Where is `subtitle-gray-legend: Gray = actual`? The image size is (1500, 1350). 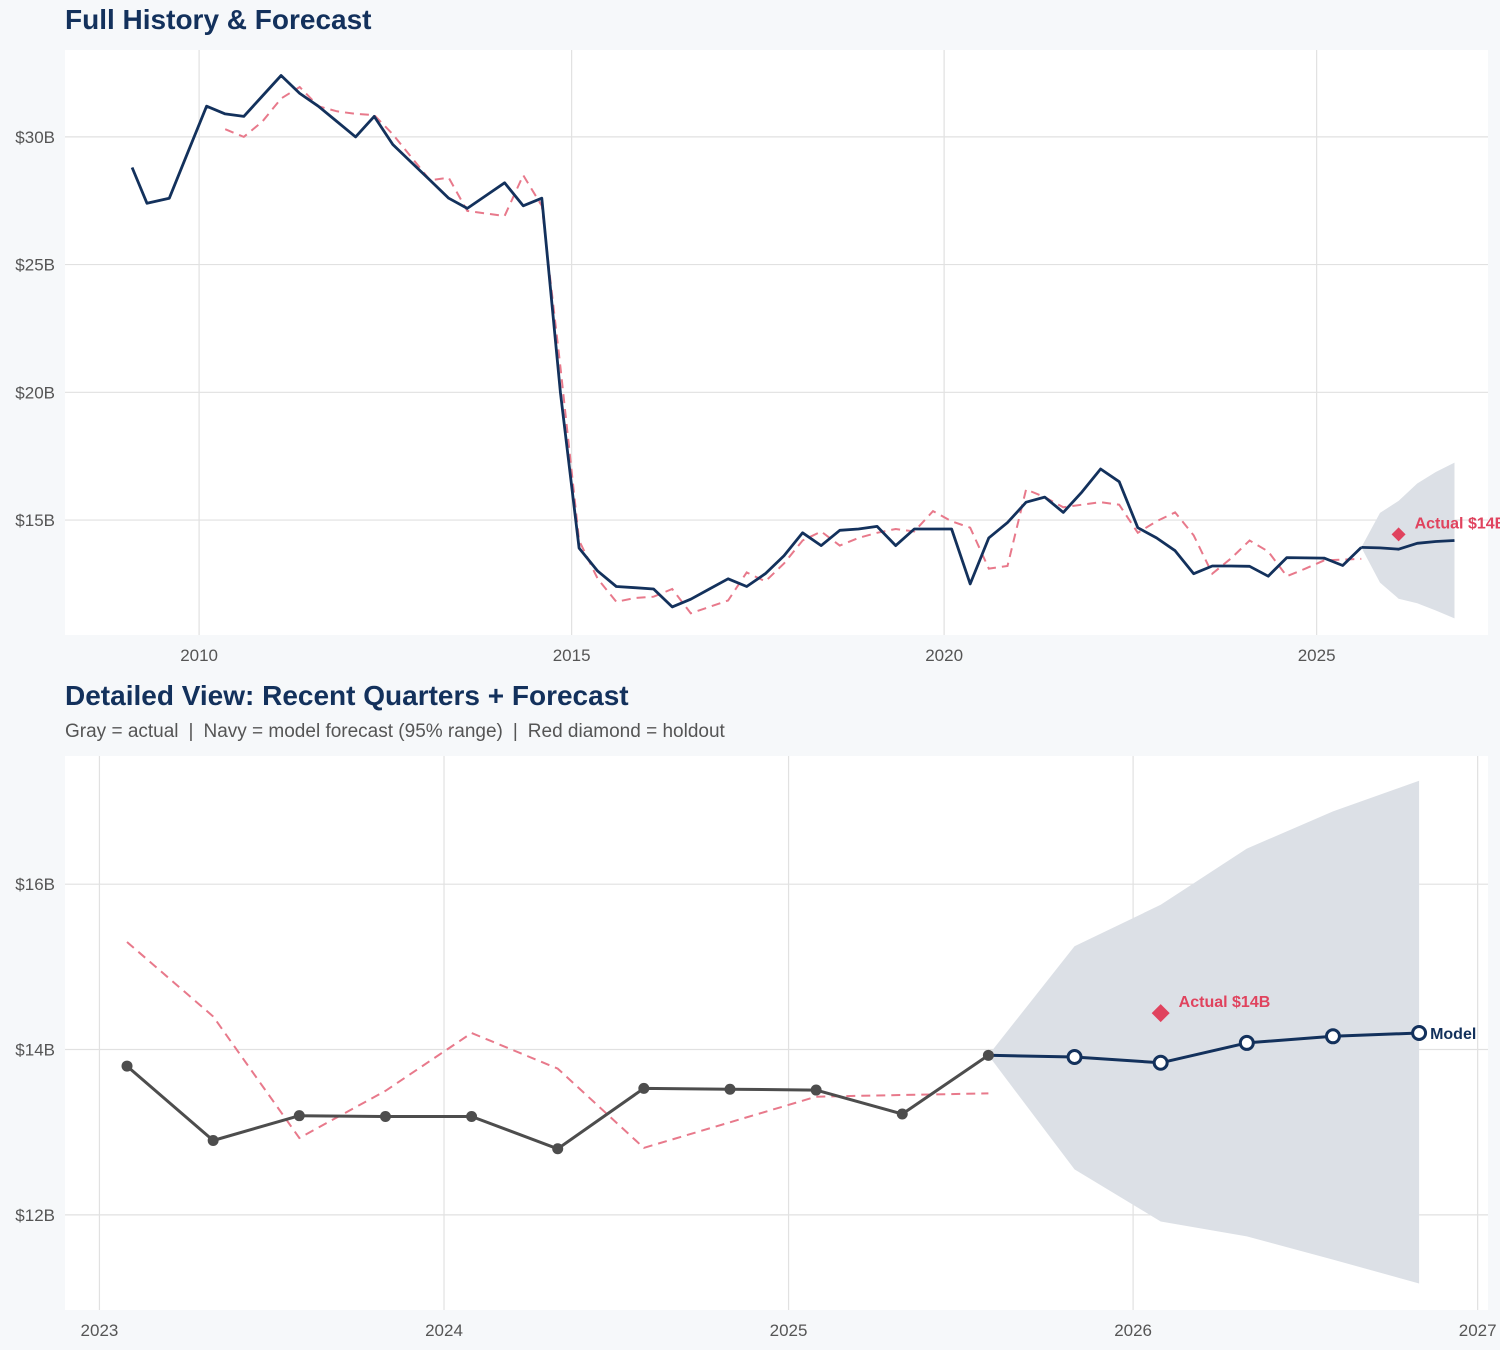
subtitle-gray-legend: Gray = actual is located at coordinates (122, 731).